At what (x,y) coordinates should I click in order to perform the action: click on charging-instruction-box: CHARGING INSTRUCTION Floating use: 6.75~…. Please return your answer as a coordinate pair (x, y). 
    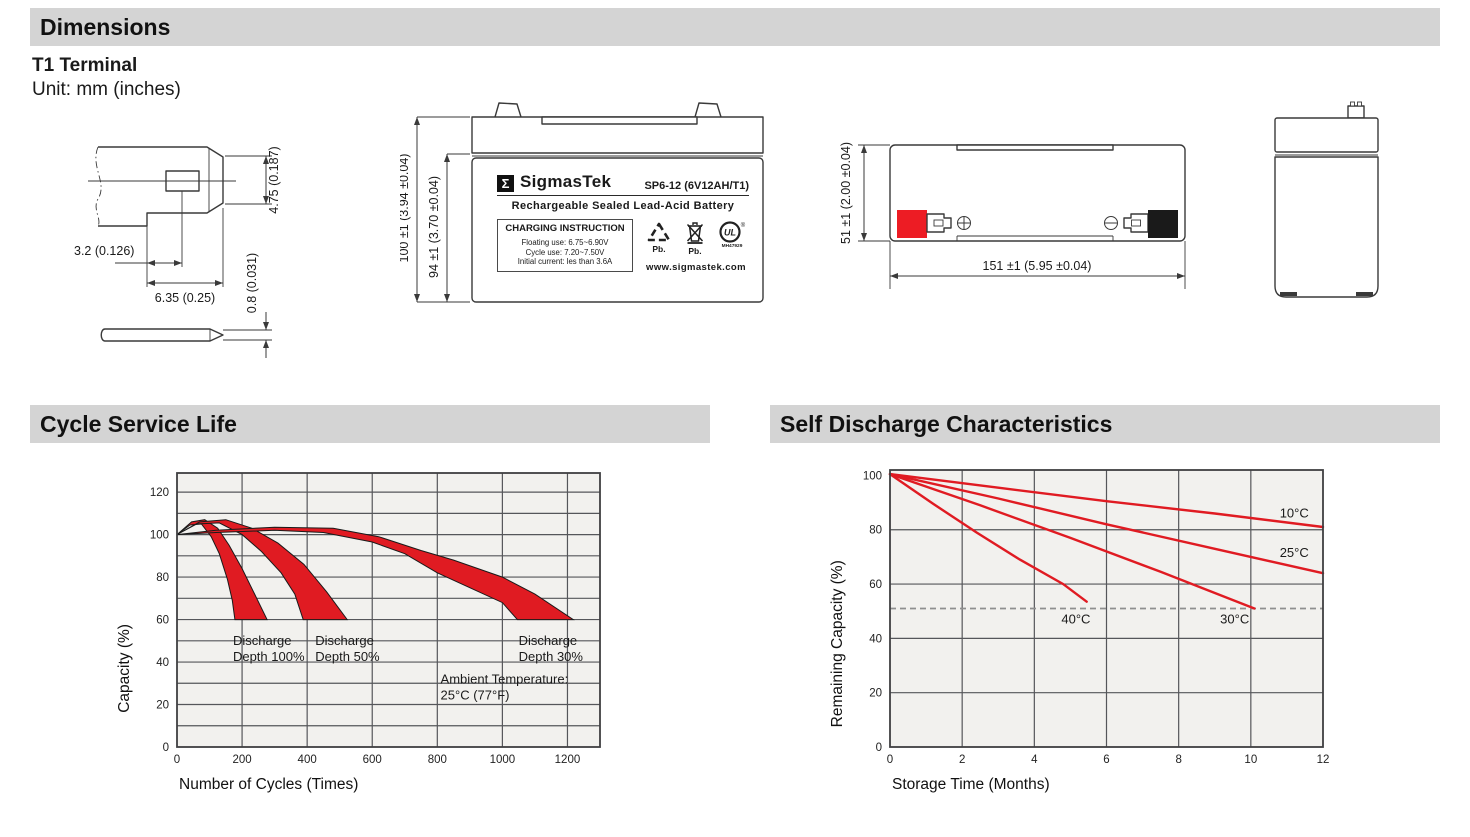
    Looking at the image, I should click on (565, 246).